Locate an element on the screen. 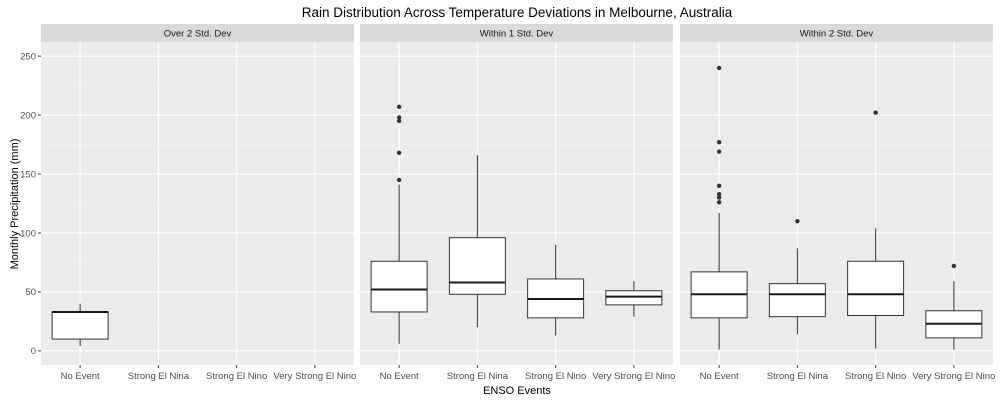  y-tick-label: 50 is located at coordinates (30, 292).